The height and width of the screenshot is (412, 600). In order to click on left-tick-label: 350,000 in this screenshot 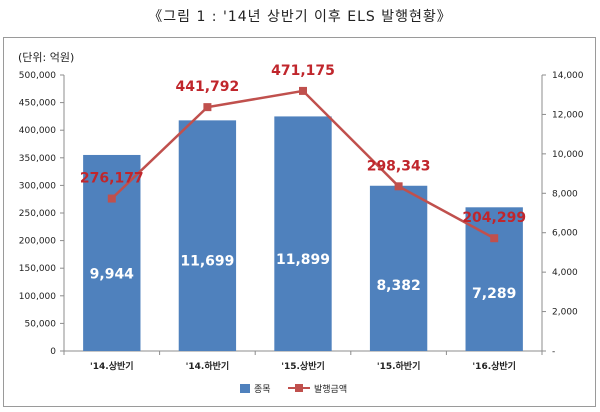, I will do `click(37, 159)`.